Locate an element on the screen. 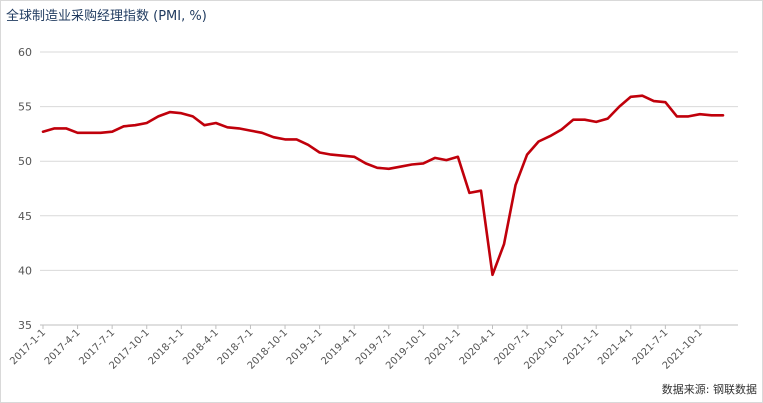 Image resolution: width=763 pixels, height=403 pixels. x-tick-label: 2018-4-1 is located at coordinates (201, 347).